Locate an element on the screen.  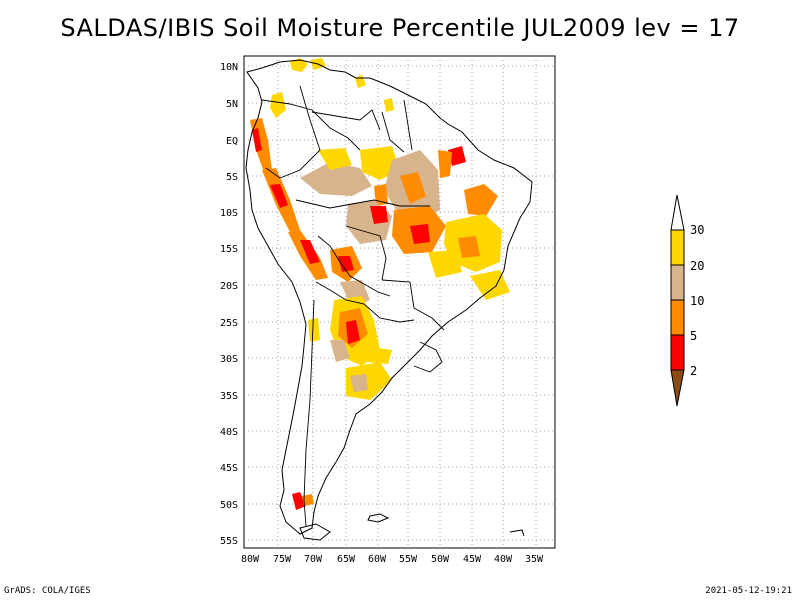
color-legend is located at coordinates (677, 300).